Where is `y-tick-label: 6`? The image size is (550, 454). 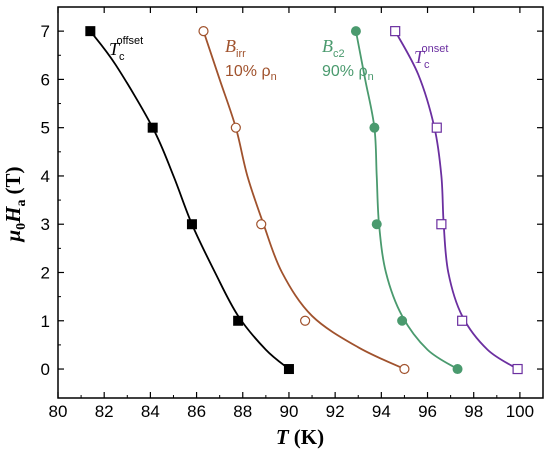 y-tick-label: 6 is located at coordinates (45, 79).